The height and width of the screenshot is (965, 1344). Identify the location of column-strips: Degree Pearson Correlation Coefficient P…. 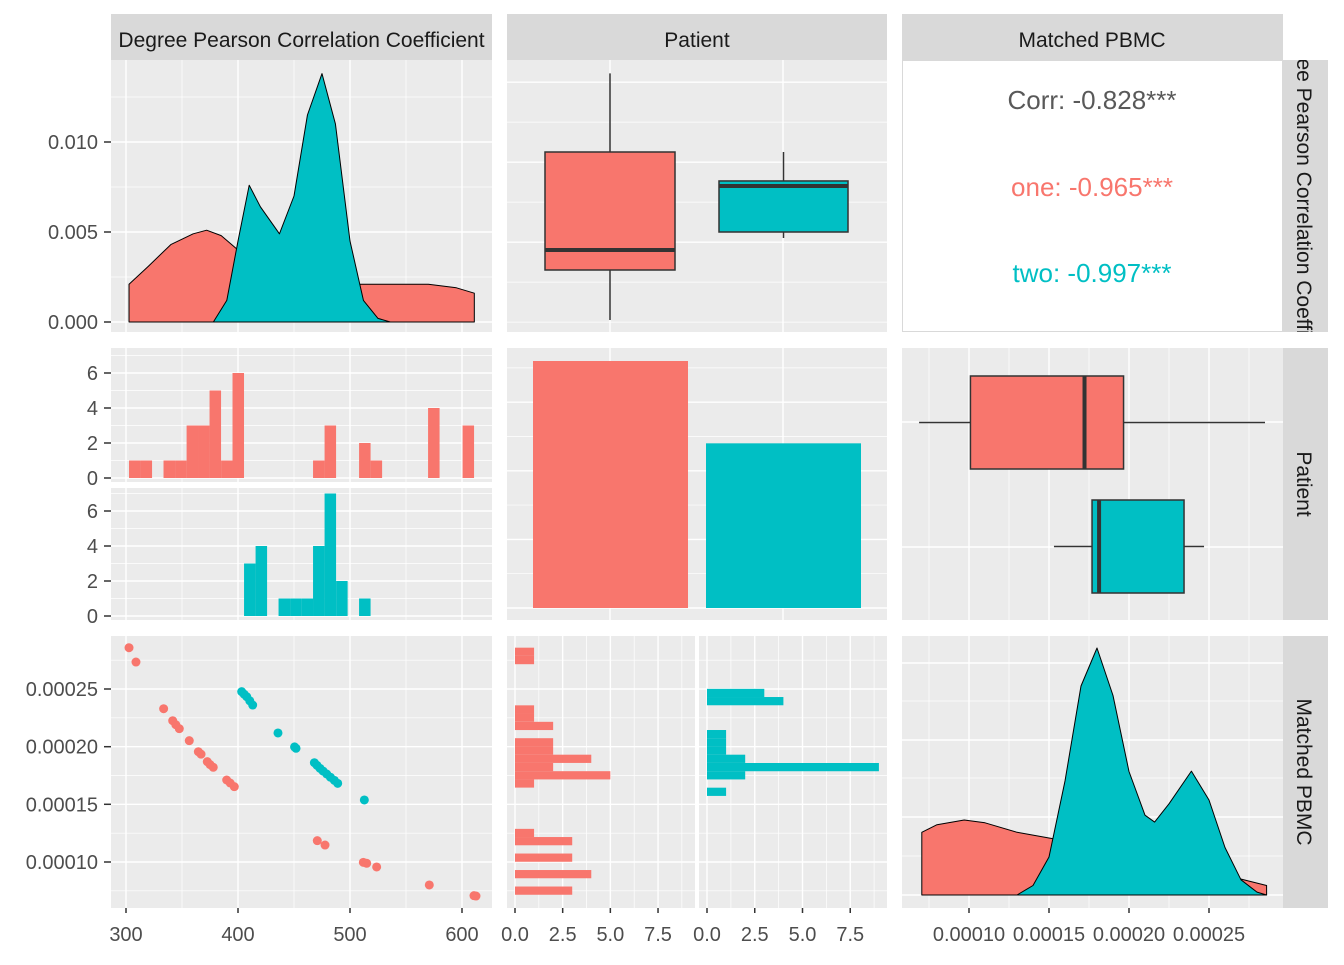
(697, 37).